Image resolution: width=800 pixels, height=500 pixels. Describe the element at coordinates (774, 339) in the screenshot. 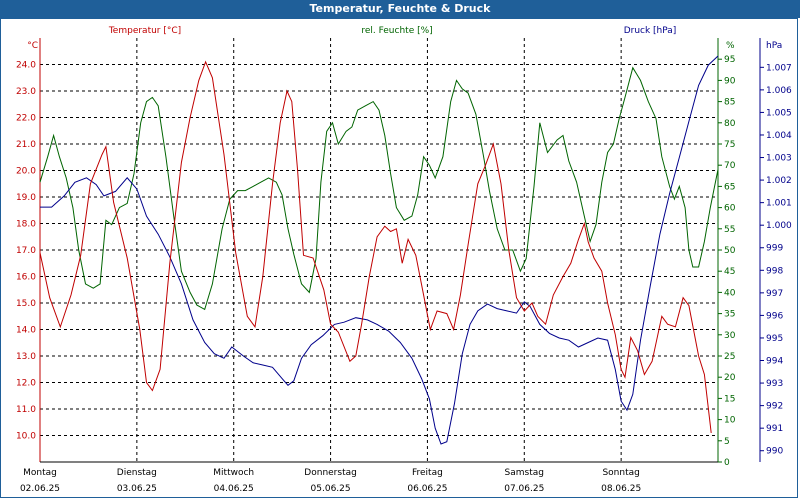

I see `pressure-tick-label: 995` at that location.